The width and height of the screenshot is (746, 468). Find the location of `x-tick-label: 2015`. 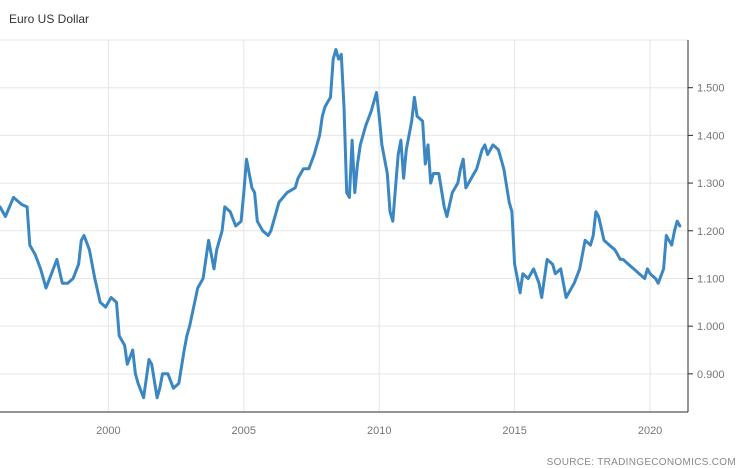

x-tick-label: 2015 is located at coordinates (514, 431).